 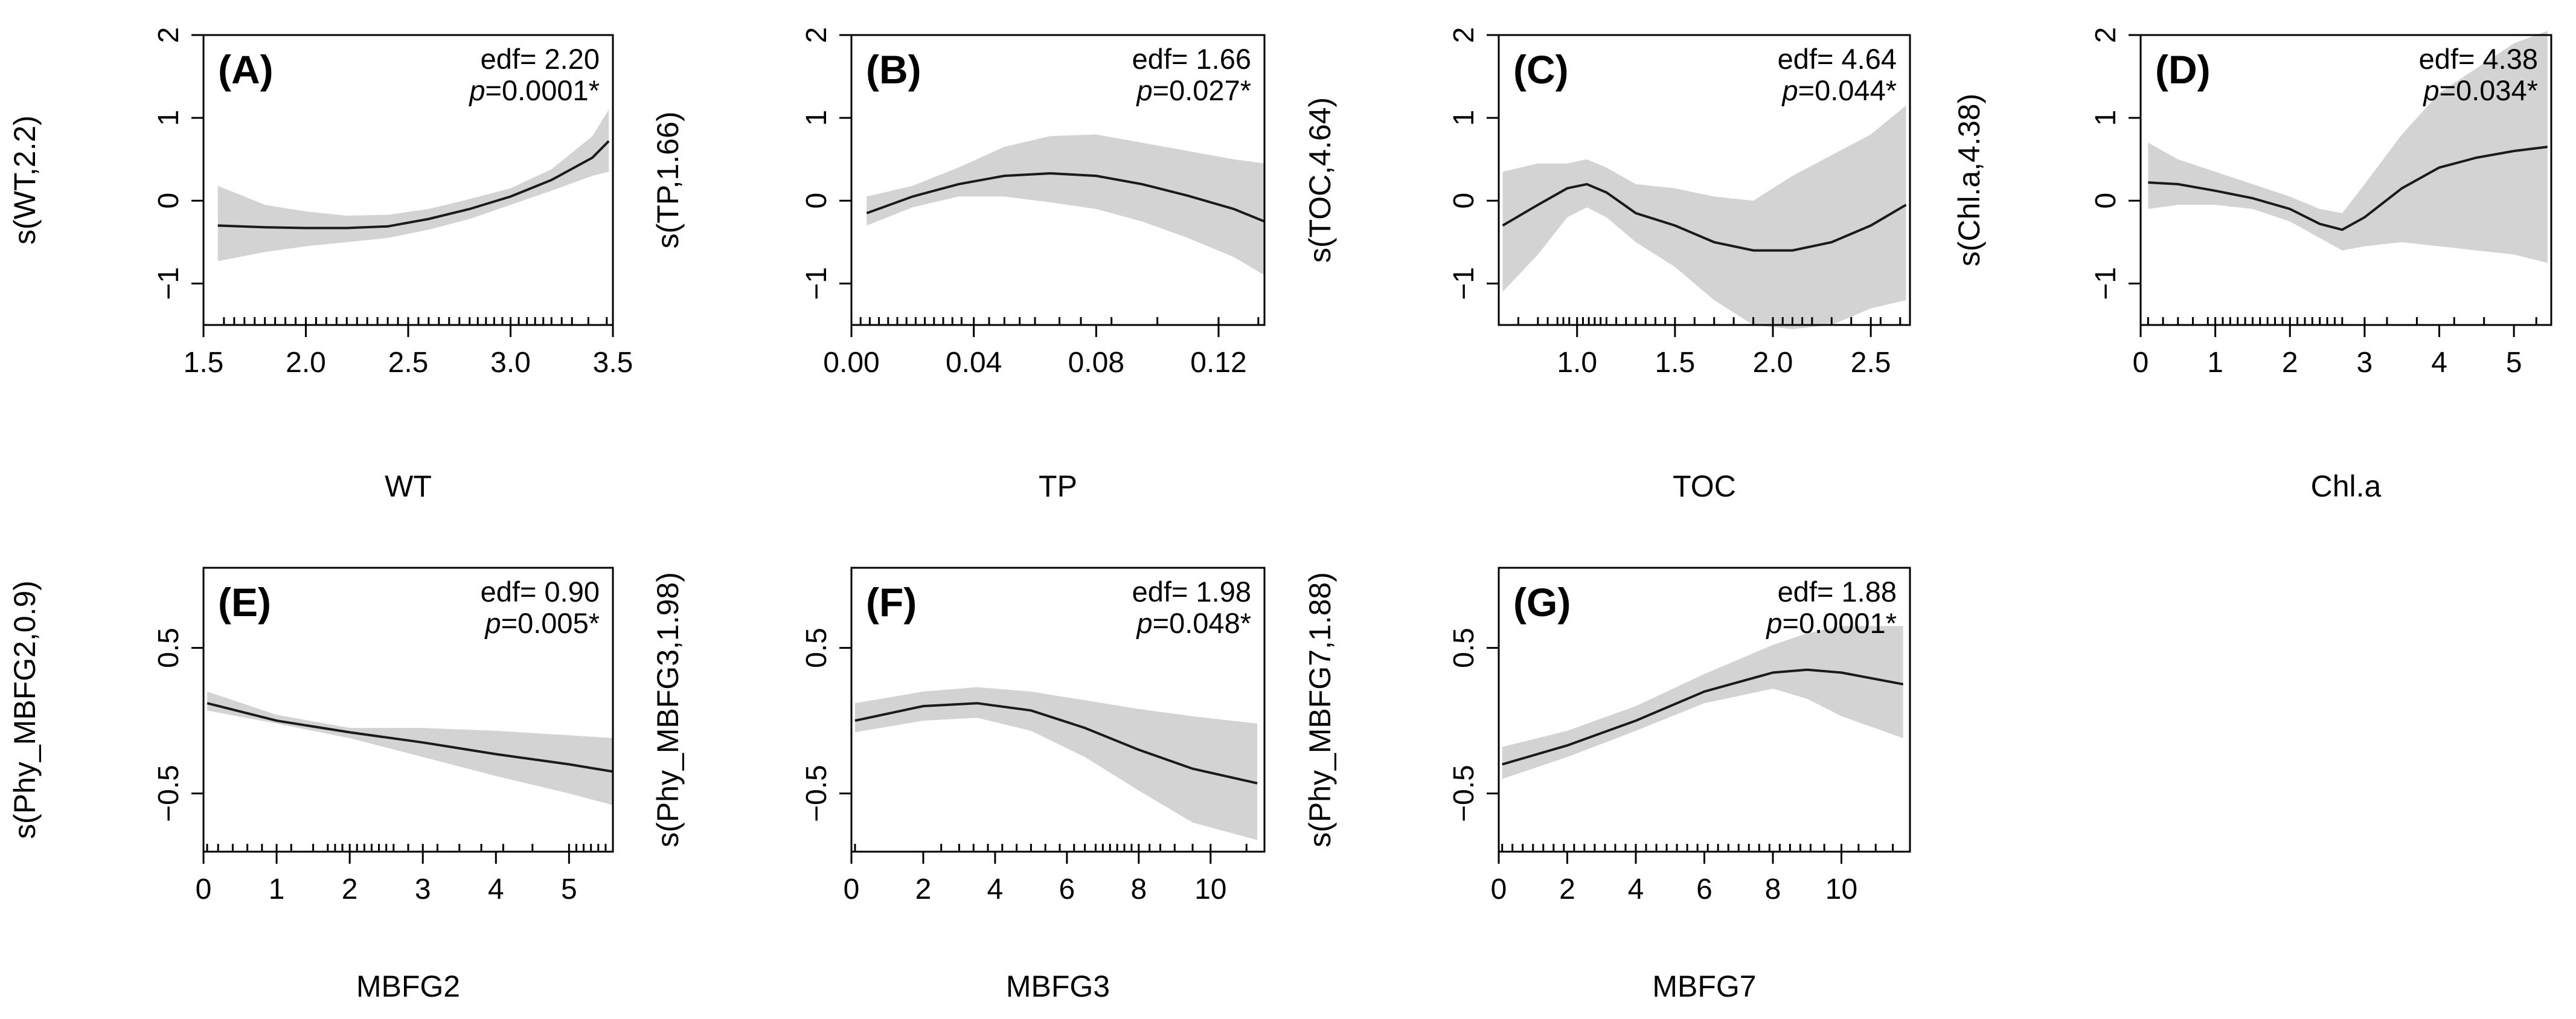 I want to click on edf-annotation: edf= 1.98, so click(x=1191, y=592).